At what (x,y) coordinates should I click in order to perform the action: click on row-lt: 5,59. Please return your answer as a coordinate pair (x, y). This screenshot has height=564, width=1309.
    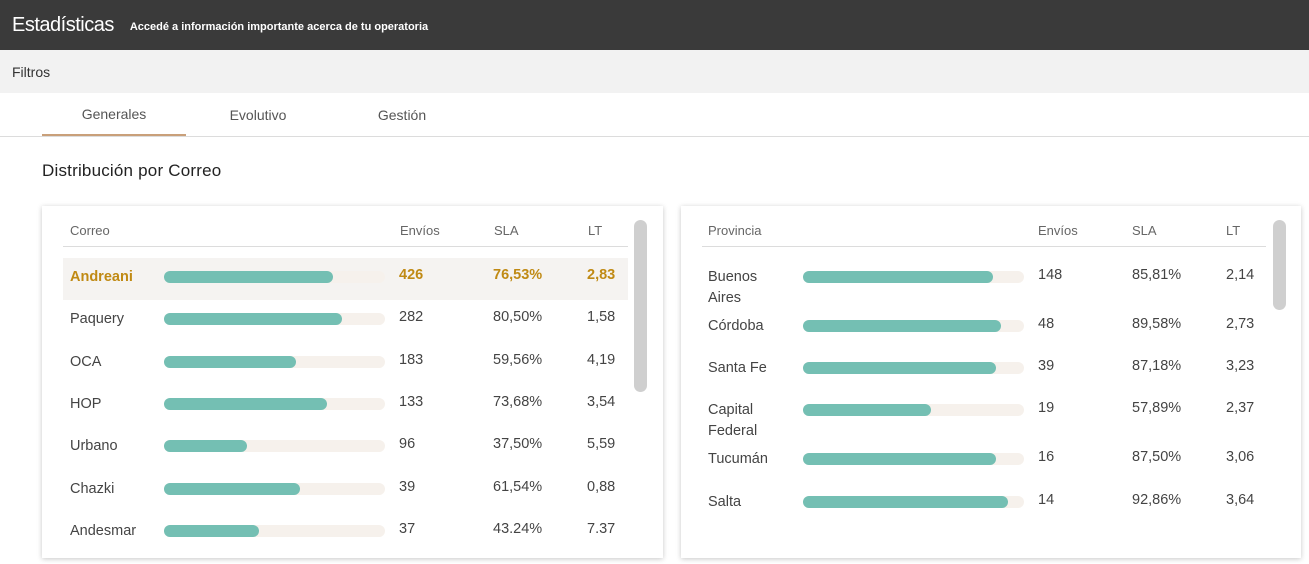
    Looking at the image, I should click on (601, 444).